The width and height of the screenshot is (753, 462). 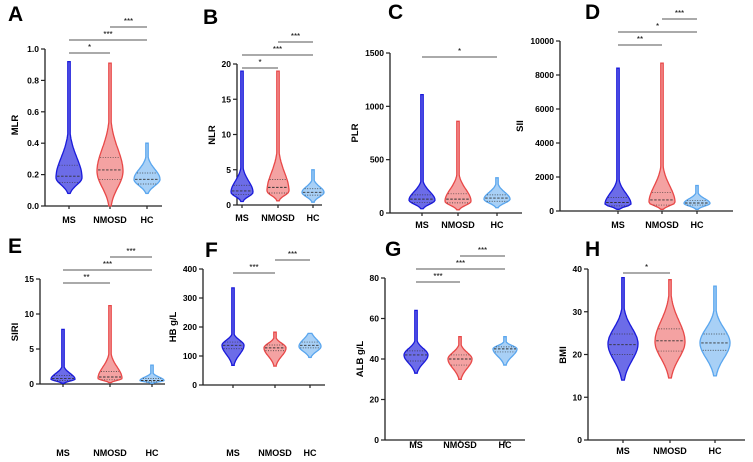 What do you see at coordinates (246, 348) in the screenshot?
I see `panel-F: F 0 100 200 300 400 HB g/L MS NMOSD HC *** ***` at bounding box center [246, 348].